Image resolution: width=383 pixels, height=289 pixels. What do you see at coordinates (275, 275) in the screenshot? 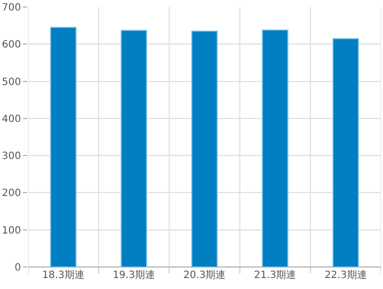
I see `x-tick-label: 21.3期連` at bounding box center [275, 275].